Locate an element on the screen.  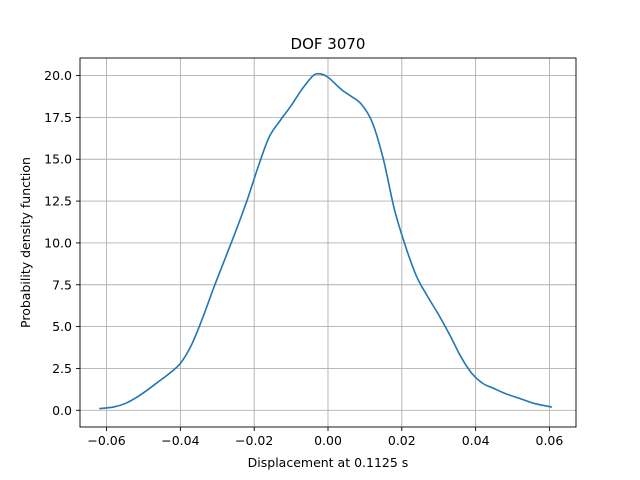
x-axis: −0.06 −0.04 −0.02 0.00 0.02 0.04 0.06 is located at coordinates (325, 437).